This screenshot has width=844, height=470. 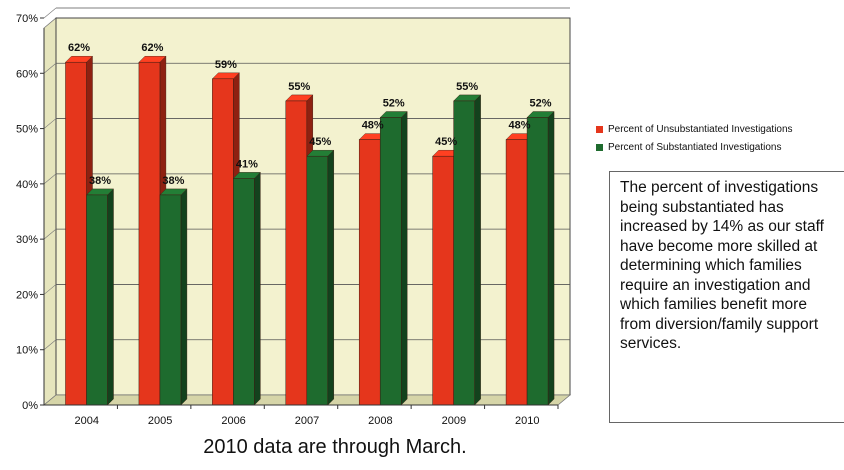 I want to click on bar-2006-unsubstantiated, so click(x=223, y=242).